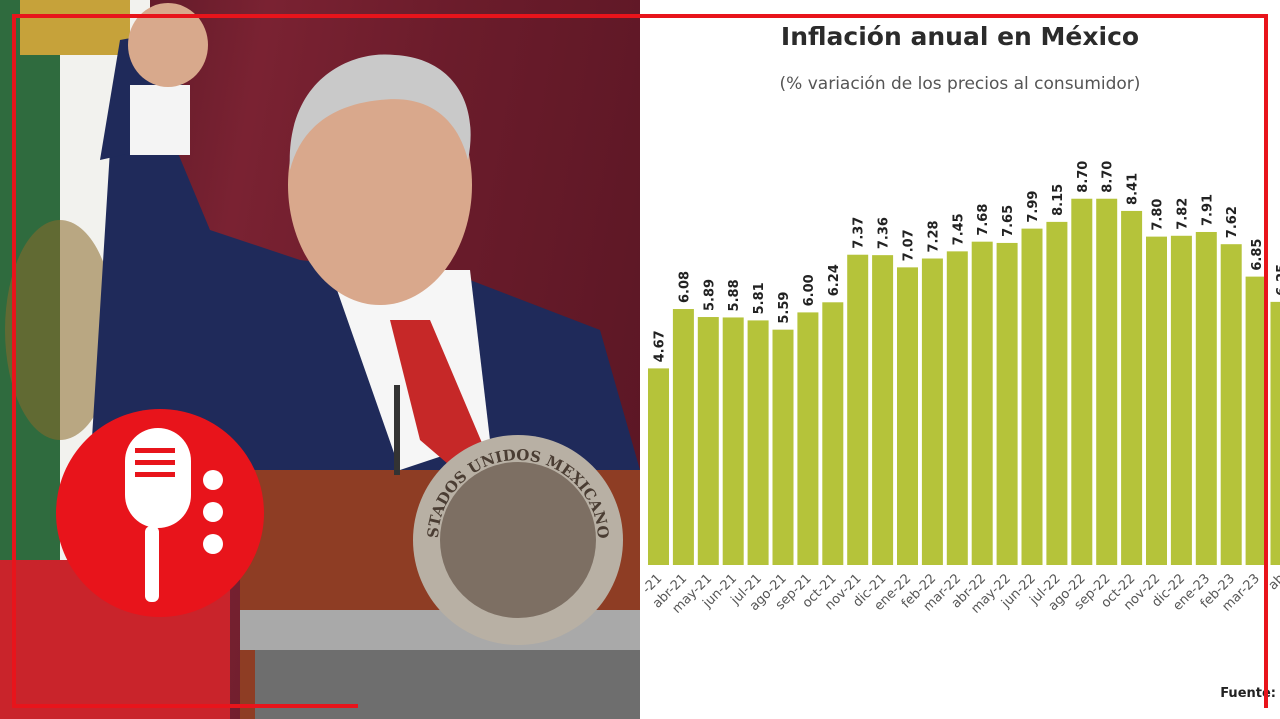 This screenshot has height=719, width=1280. I want to click on value-label-sep-22: 8.70, so click(1108, 177).